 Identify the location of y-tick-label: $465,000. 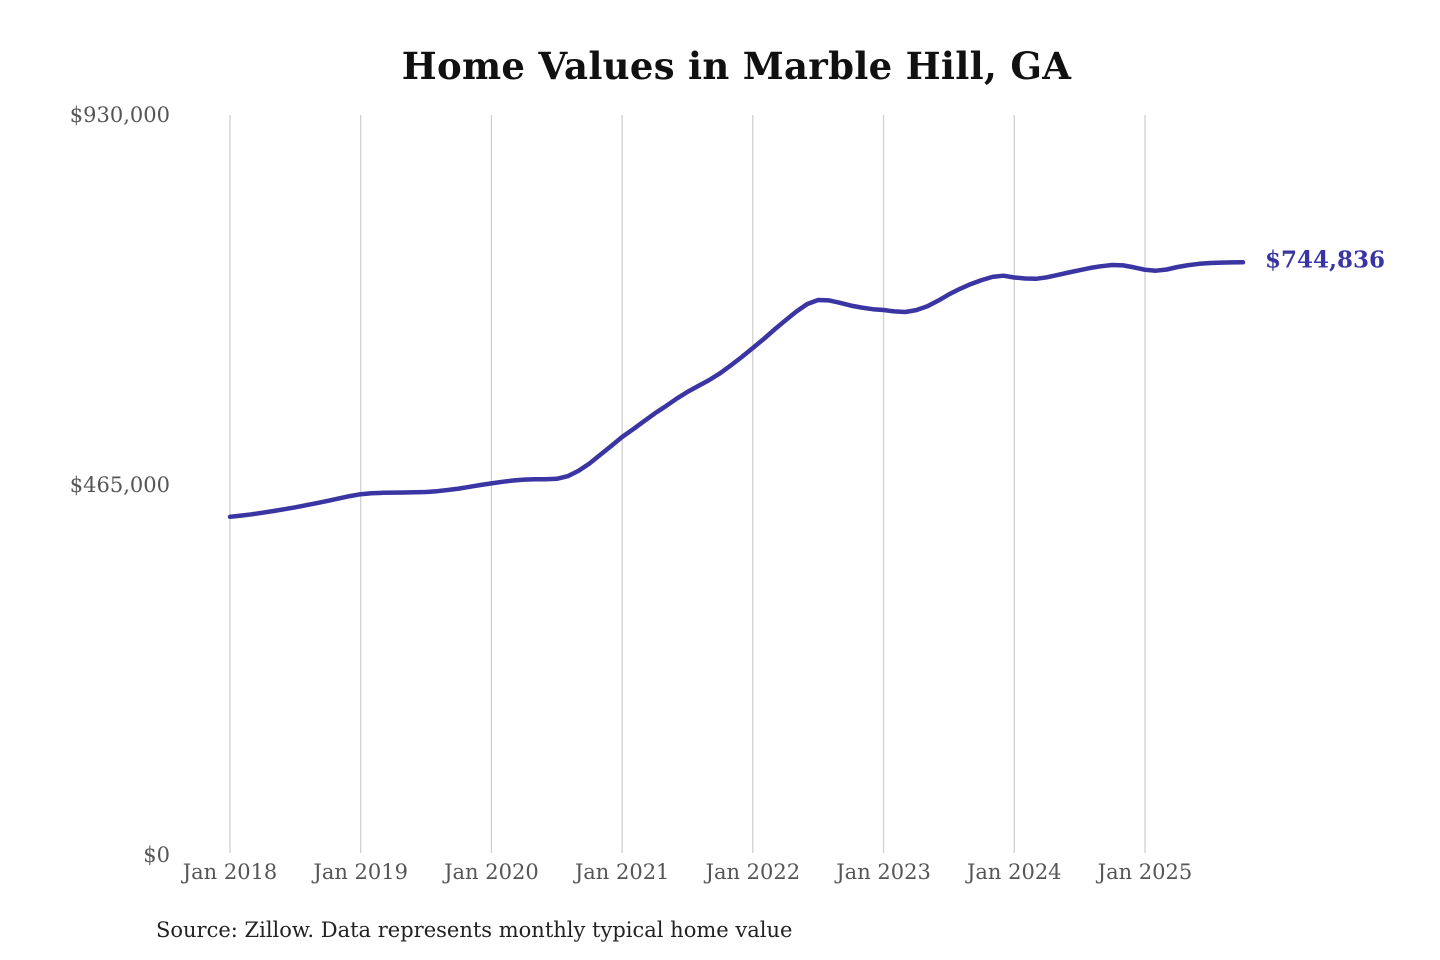
(120, 485).